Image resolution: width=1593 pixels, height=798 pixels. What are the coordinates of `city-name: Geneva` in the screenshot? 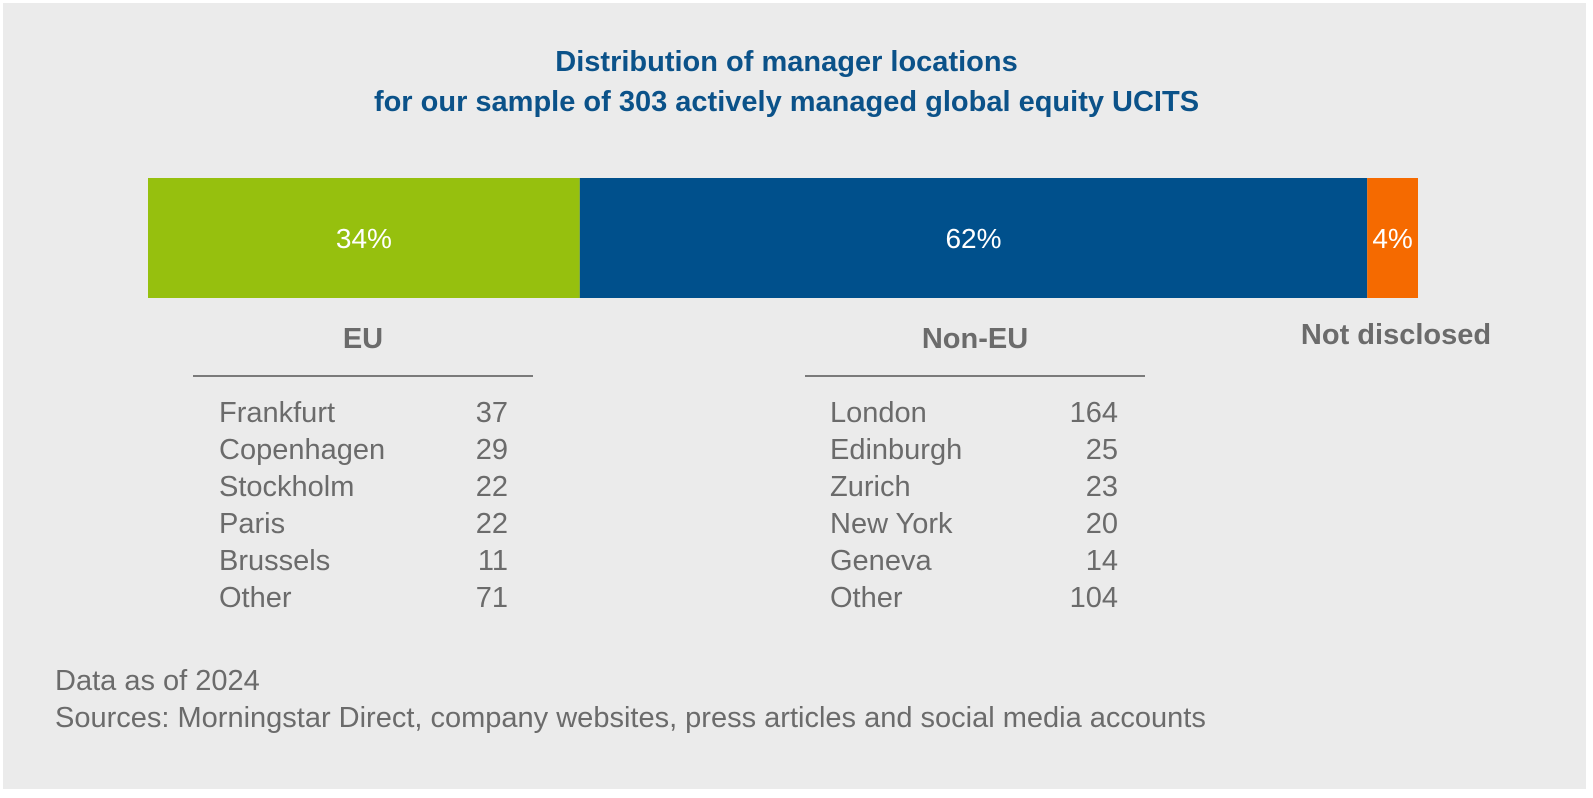 It's located at (881, 561).